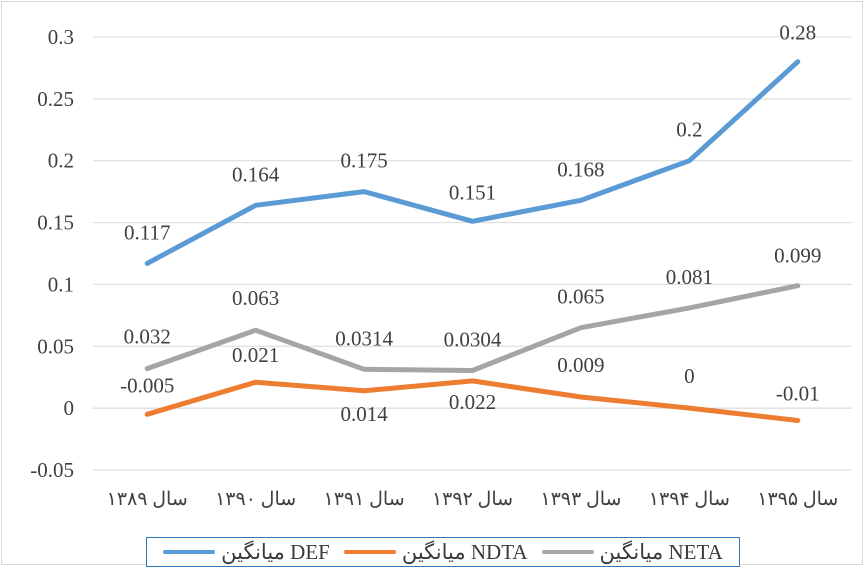 This screenshot has width=866, height=568. Describe the element at coordinates (52, 470) in the screenshot. I see `y-tick-label: -0.05` at that location.